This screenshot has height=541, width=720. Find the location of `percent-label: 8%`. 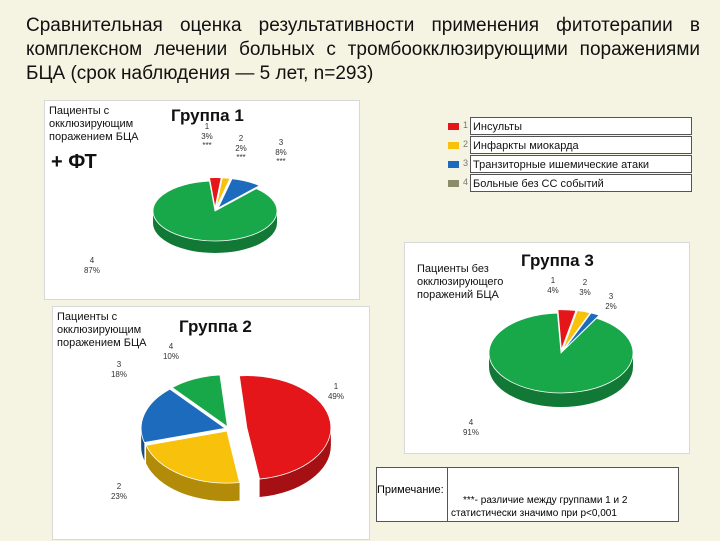

percent-label: 8% is located at coordinates (281, 152).